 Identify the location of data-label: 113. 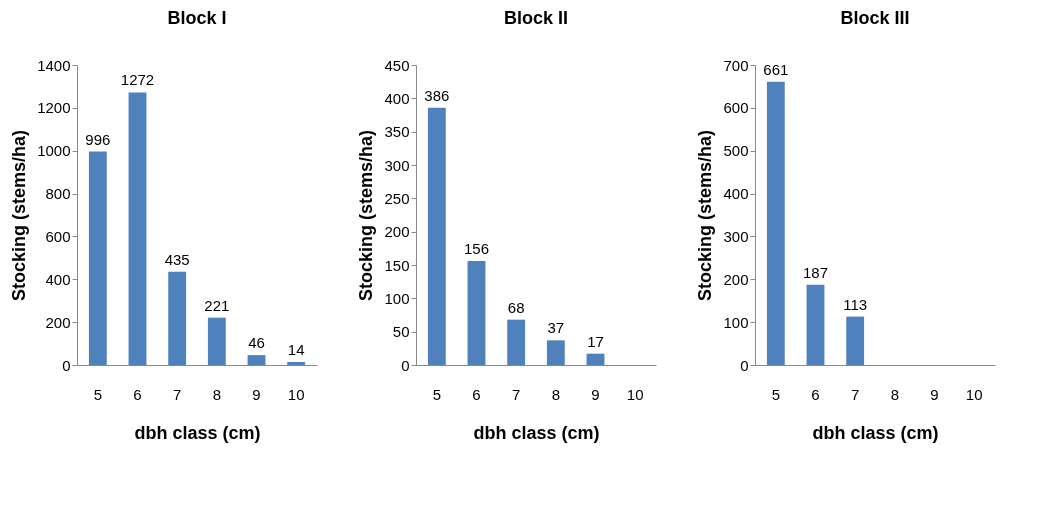
(855, 304).